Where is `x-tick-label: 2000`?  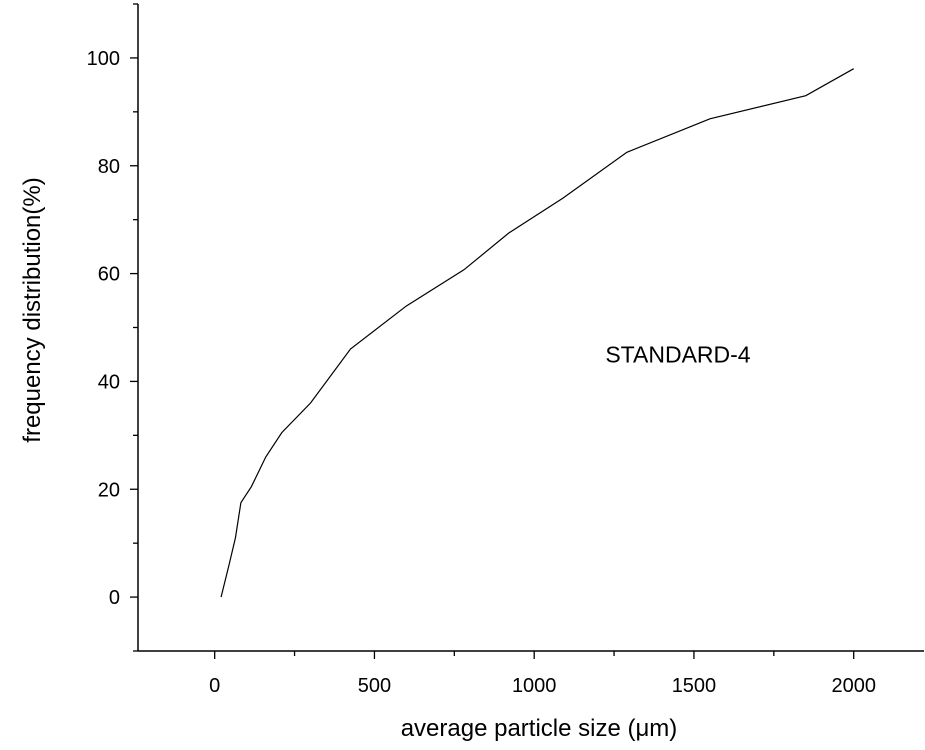 x-tick-label: 2000 is located at coordinates (853, 686).